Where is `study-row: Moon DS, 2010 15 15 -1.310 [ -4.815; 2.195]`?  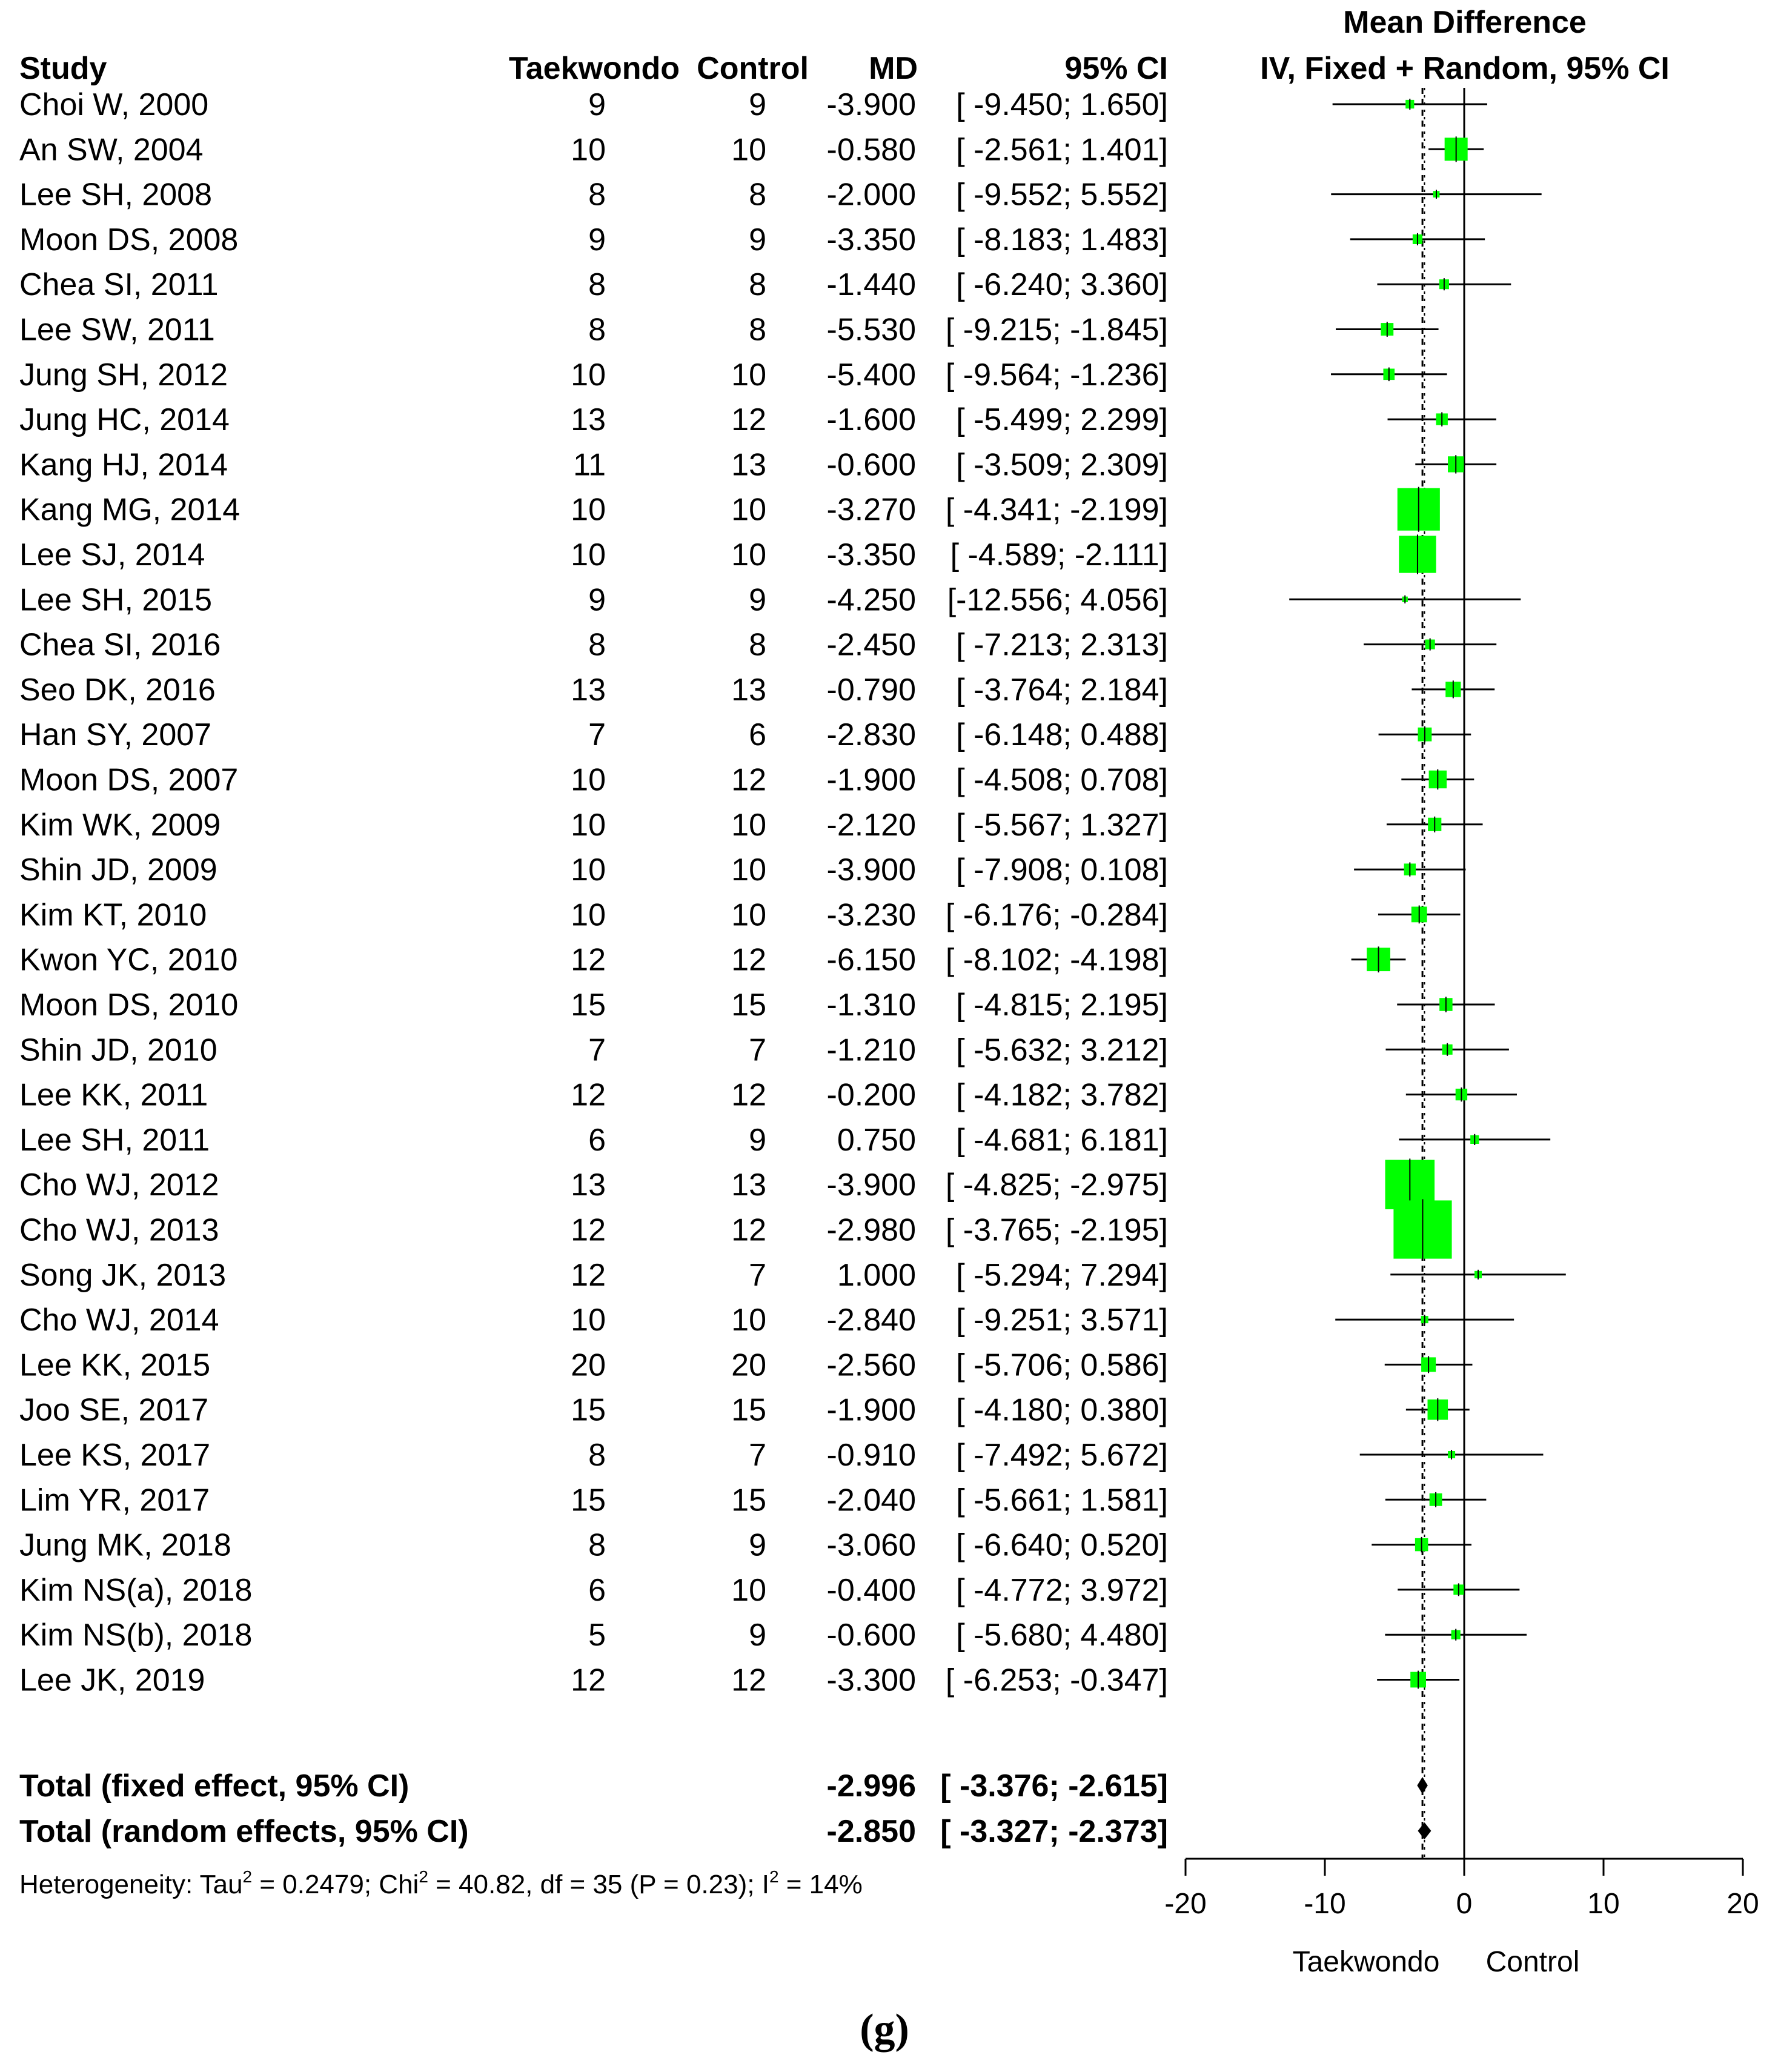 study-row: Moon DS, 2010 15 15 -1.310 [ -4.815; 2.195] is located at coordinates (593, 1005).